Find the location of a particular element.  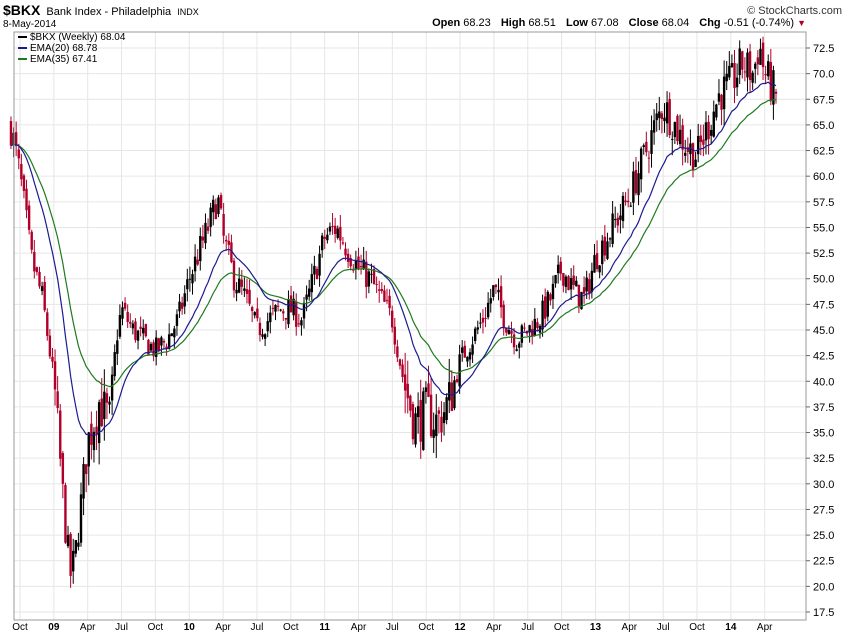

x-tick-label: Apr is located at coordinates (630, 627).